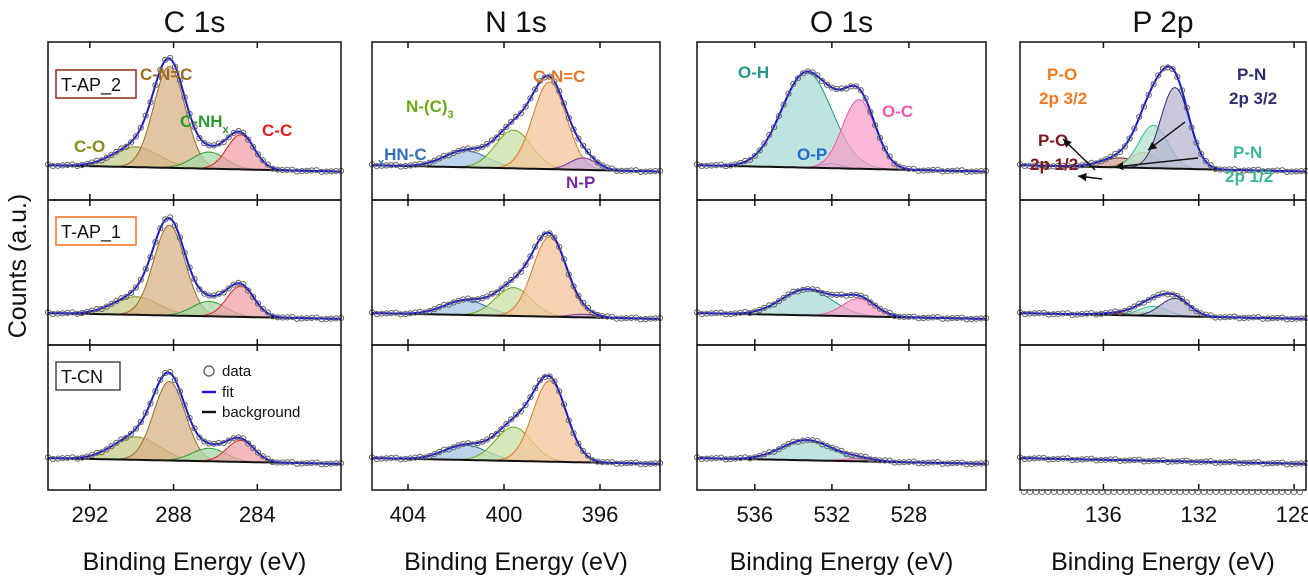  Describe the element at coordinates (194, 422) in the screenshot. I see `peak-area` at that location.